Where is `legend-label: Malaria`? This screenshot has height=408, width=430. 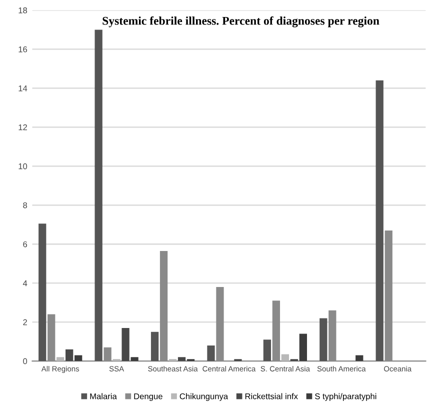
legend-label: Malaria is located at coordinates (103, 396).